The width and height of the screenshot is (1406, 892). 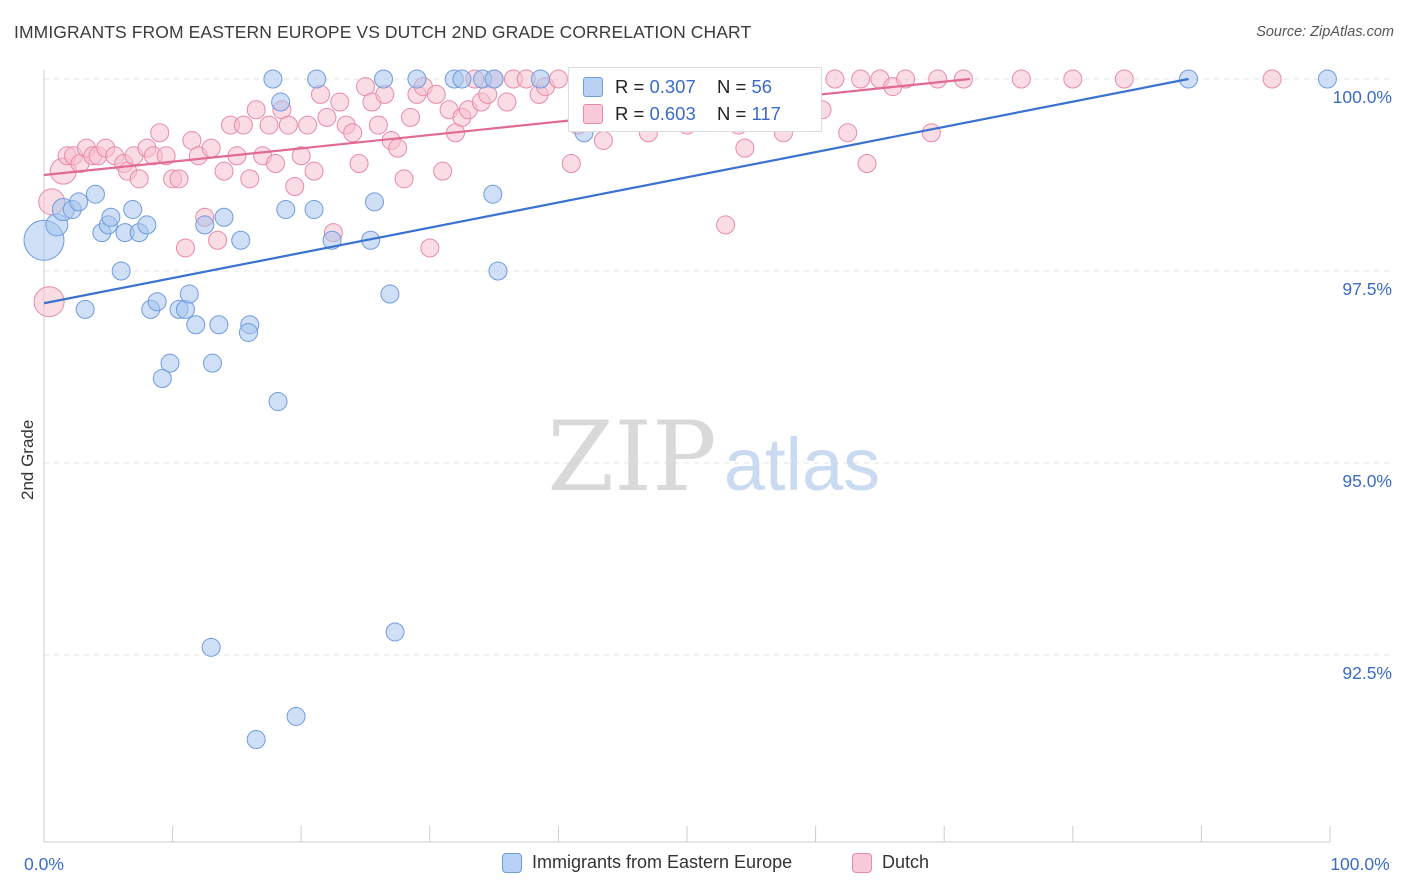 What do you see at coordinates (802, 464) in the screenshot?
I see `watermark-atlas: atlas` at bounding box center [802, 464].